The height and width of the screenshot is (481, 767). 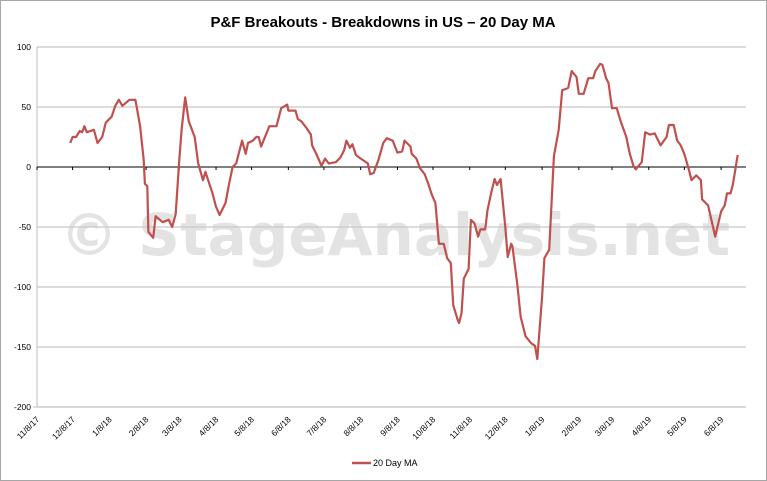 I want to click on legend: 20 Day MA, so click(x=385, y=463).